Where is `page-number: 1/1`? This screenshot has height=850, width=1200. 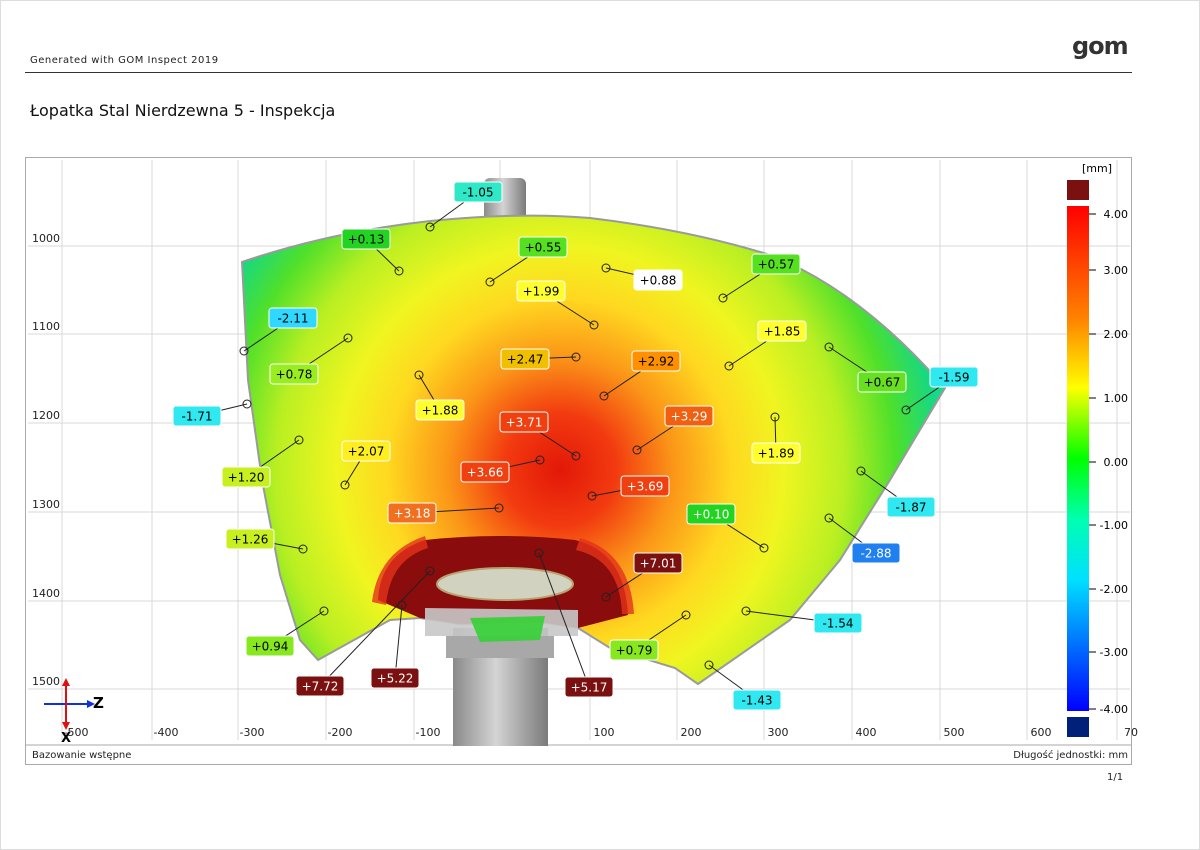 page-number: 1/1 is located at coordinates (1115, 777).